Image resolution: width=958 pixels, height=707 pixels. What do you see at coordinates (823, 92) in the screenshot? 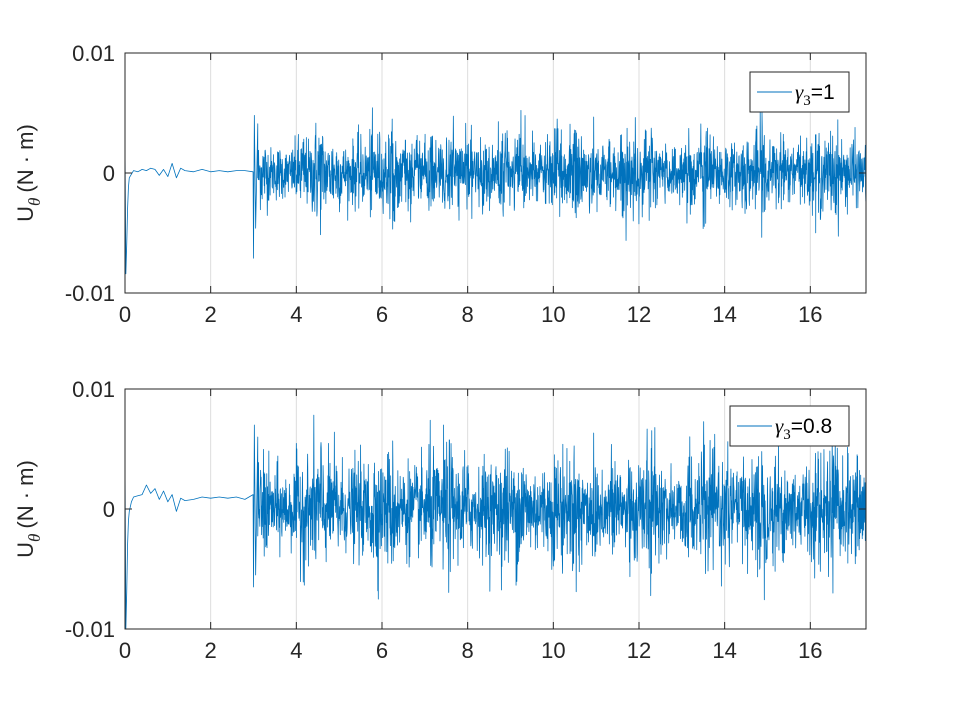
I see `legend-rest: =1` at bounding box center [823, 92].